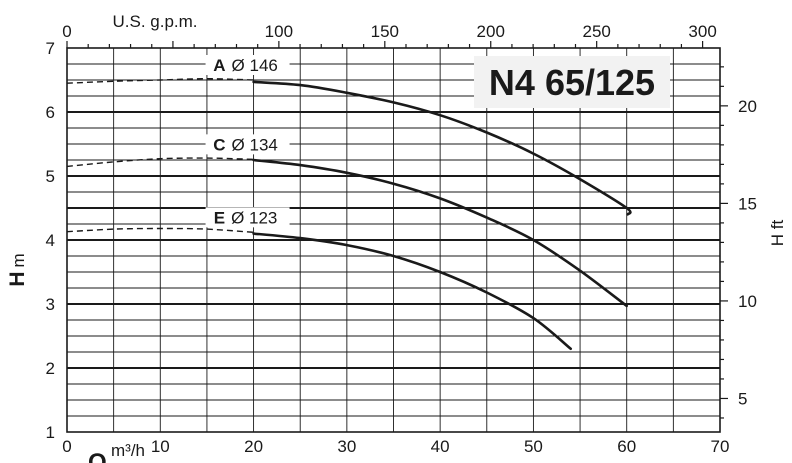 This screenshot has height=463, width=792. What do you see at coordinates (279, 31) in the screenshot?
I see `top-tick-label: 100` at bounding box center [279, 31].